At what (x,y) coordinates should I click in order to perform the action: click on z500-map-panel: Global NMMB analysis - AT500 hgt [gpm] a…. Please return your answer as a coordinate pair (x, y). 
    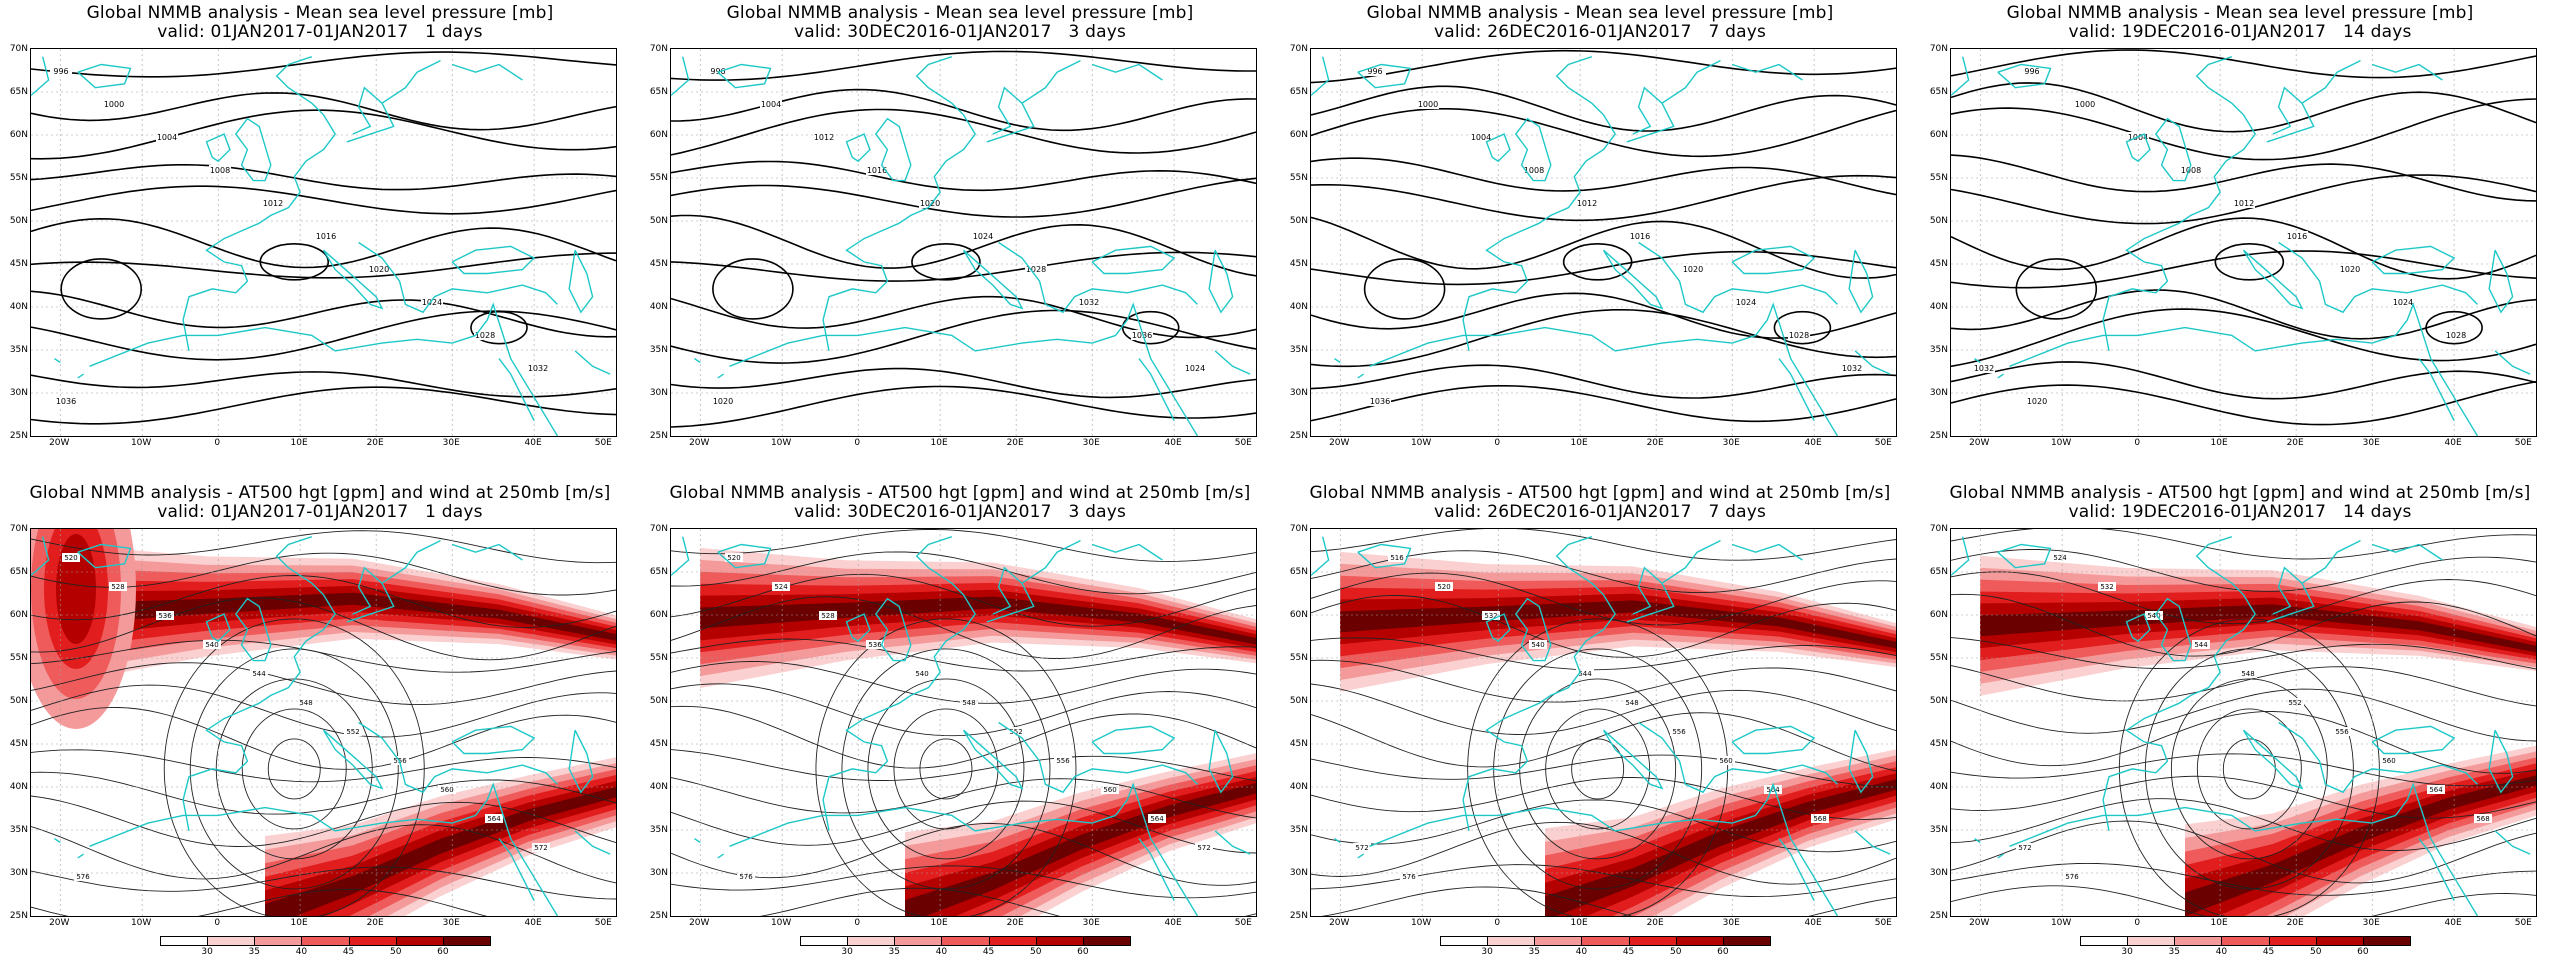
    Looking at the image, I should click on (1600, 720).